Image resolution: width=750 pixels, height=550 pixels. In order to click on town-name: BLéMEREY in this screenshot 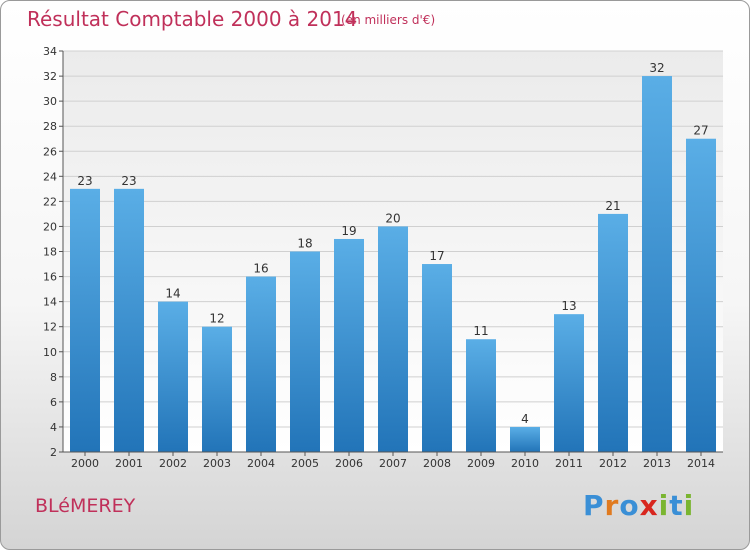, I will do `click(85, 506)`.